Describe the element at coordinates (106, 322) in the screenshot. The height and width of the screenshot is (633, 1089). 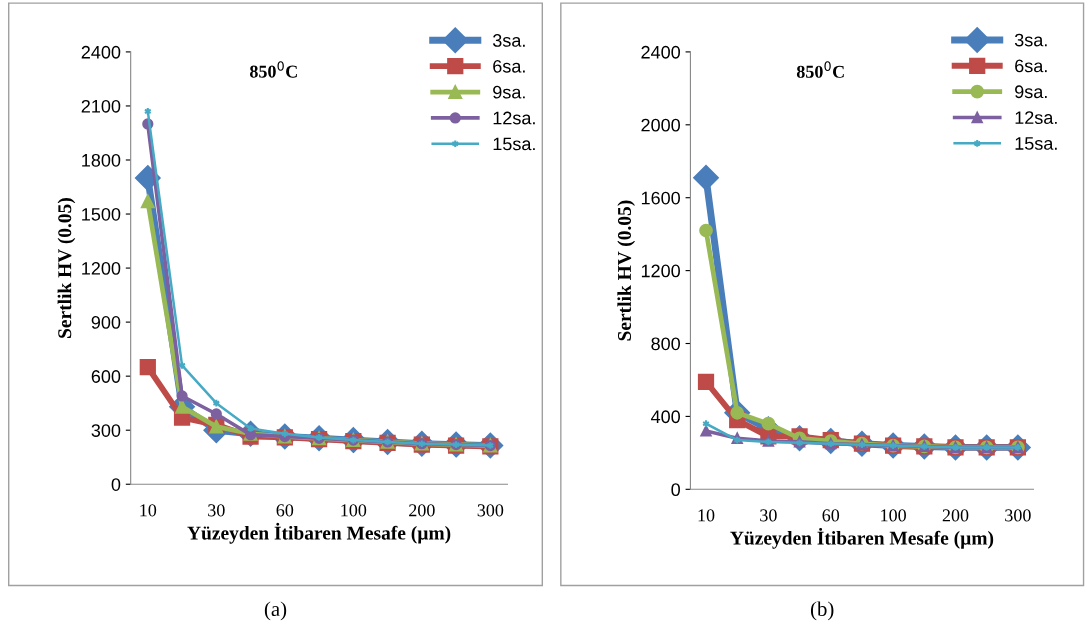
I see `y-tick-label: 900` at that location.